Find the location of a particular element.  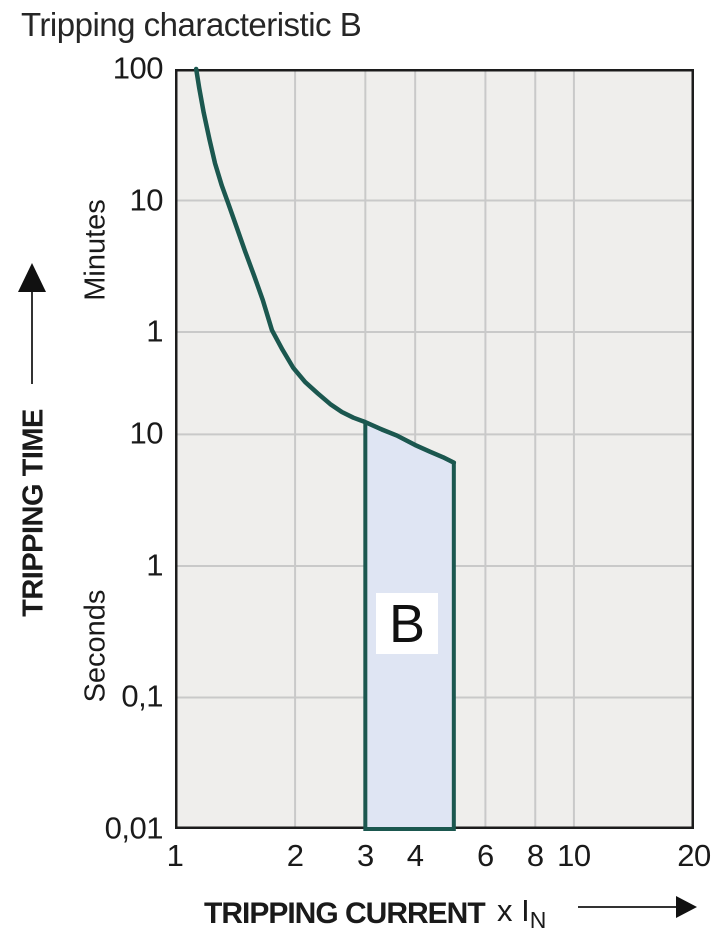

x-tick-label: 20 is located at coordinates (694, 855).